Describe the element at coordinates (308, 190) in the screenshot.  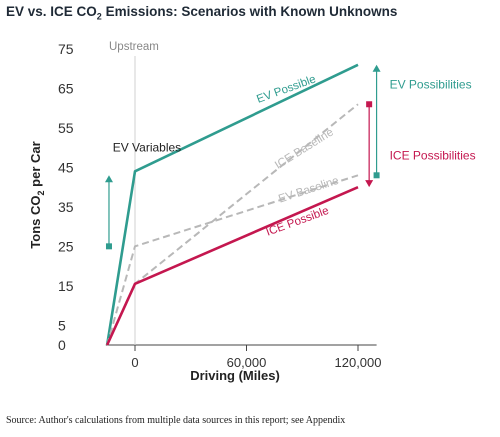
I see `series-label-ev-baseline: EV Baseline` at that location.